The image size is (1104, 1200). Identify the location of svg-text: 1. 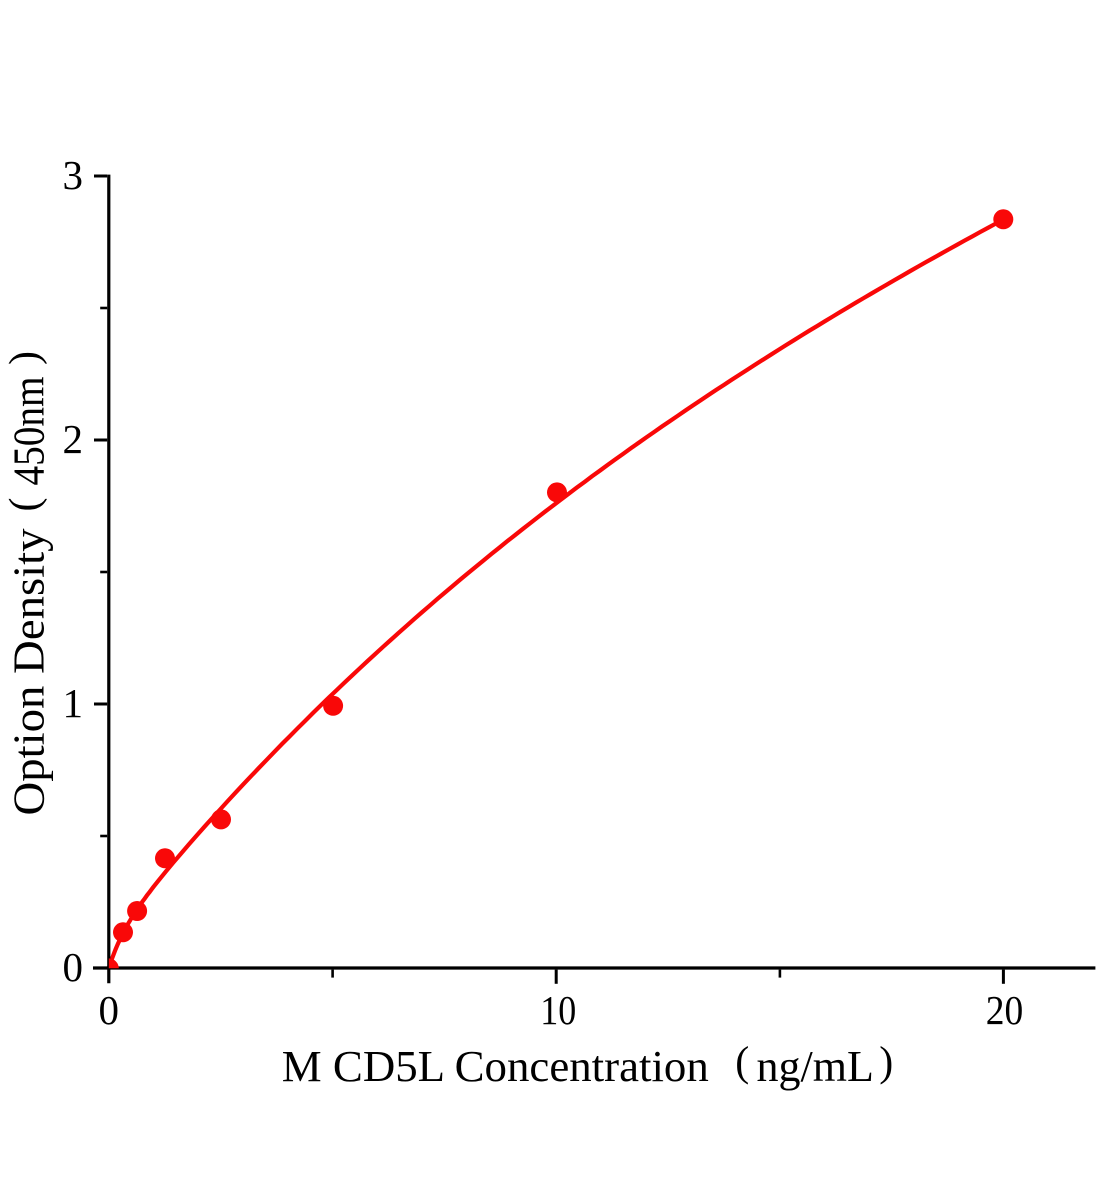
(73, 703).